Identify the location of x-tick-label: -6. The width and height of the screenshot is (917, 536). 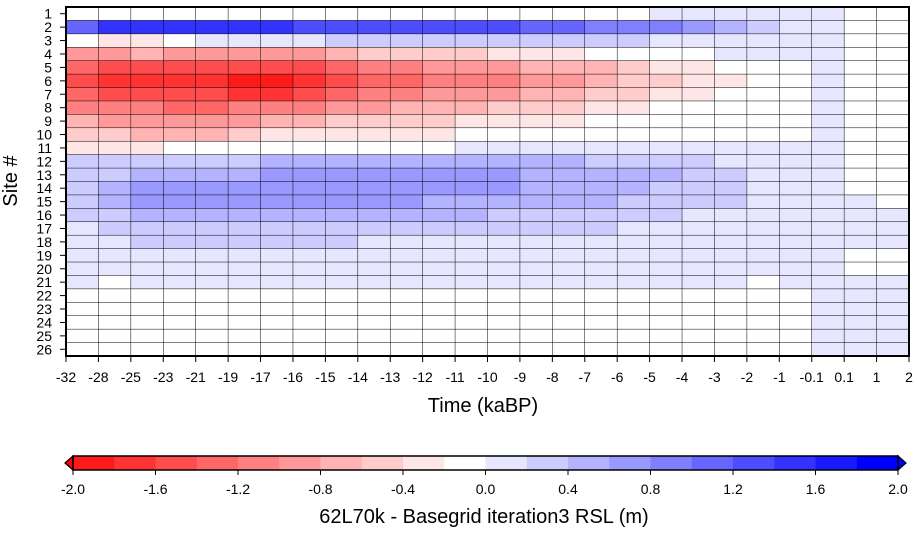
(617, 377).